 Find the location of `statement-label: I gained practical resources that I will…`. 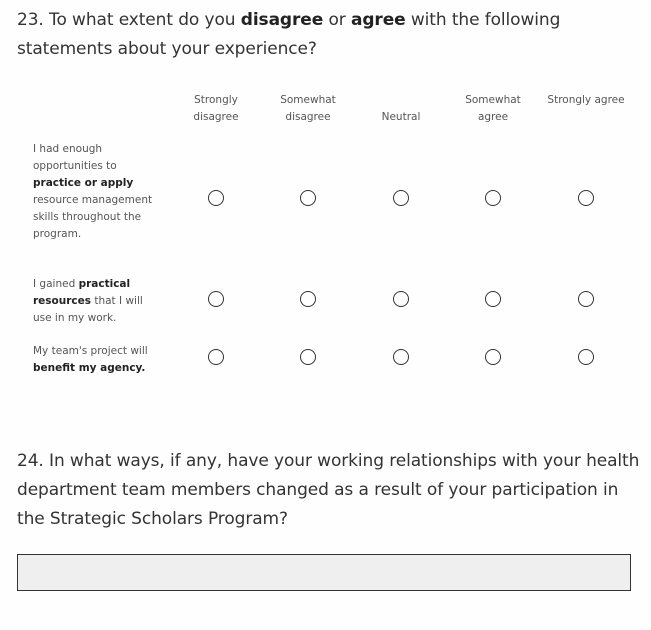

statement-label: I gained practical resources that I will… is located at coordinates (93, 301).